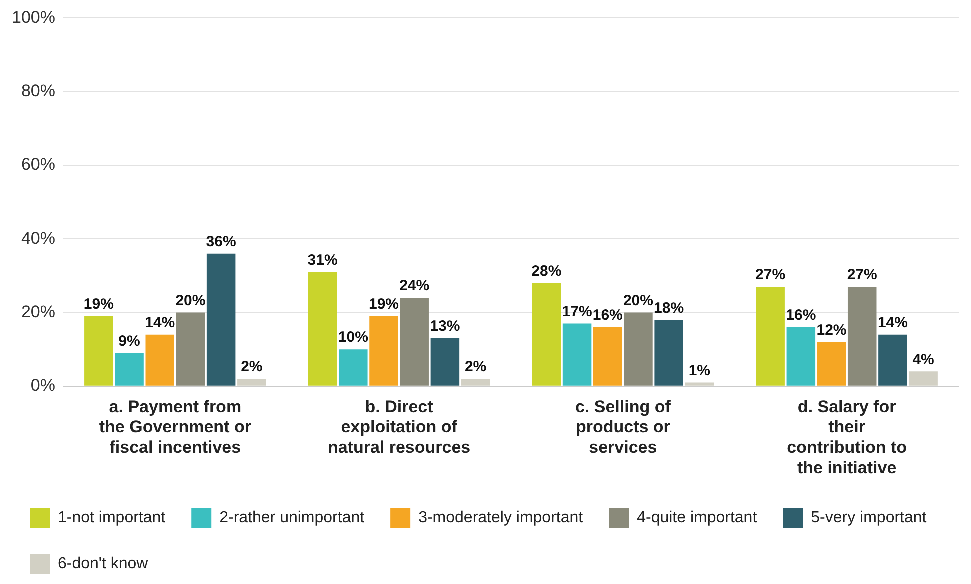 The width and height of the screenshot is (971, 584). I want to click on x-tick-label: c. Selling of products or services, so click(623, 427).